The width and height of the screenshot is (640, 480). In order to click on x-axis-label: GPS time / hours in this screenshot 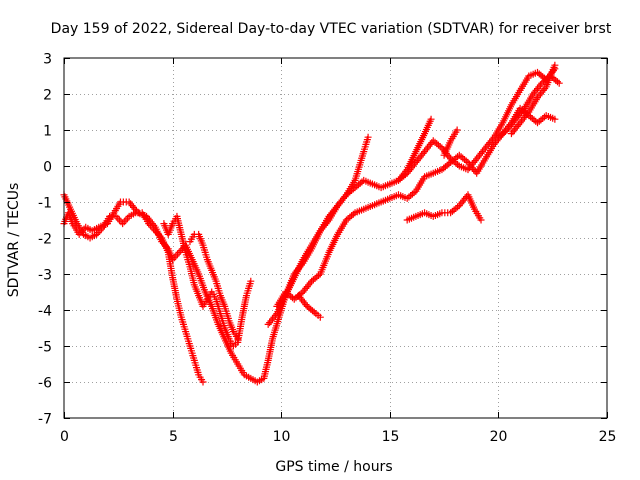, I will do `click(333, 467)`.